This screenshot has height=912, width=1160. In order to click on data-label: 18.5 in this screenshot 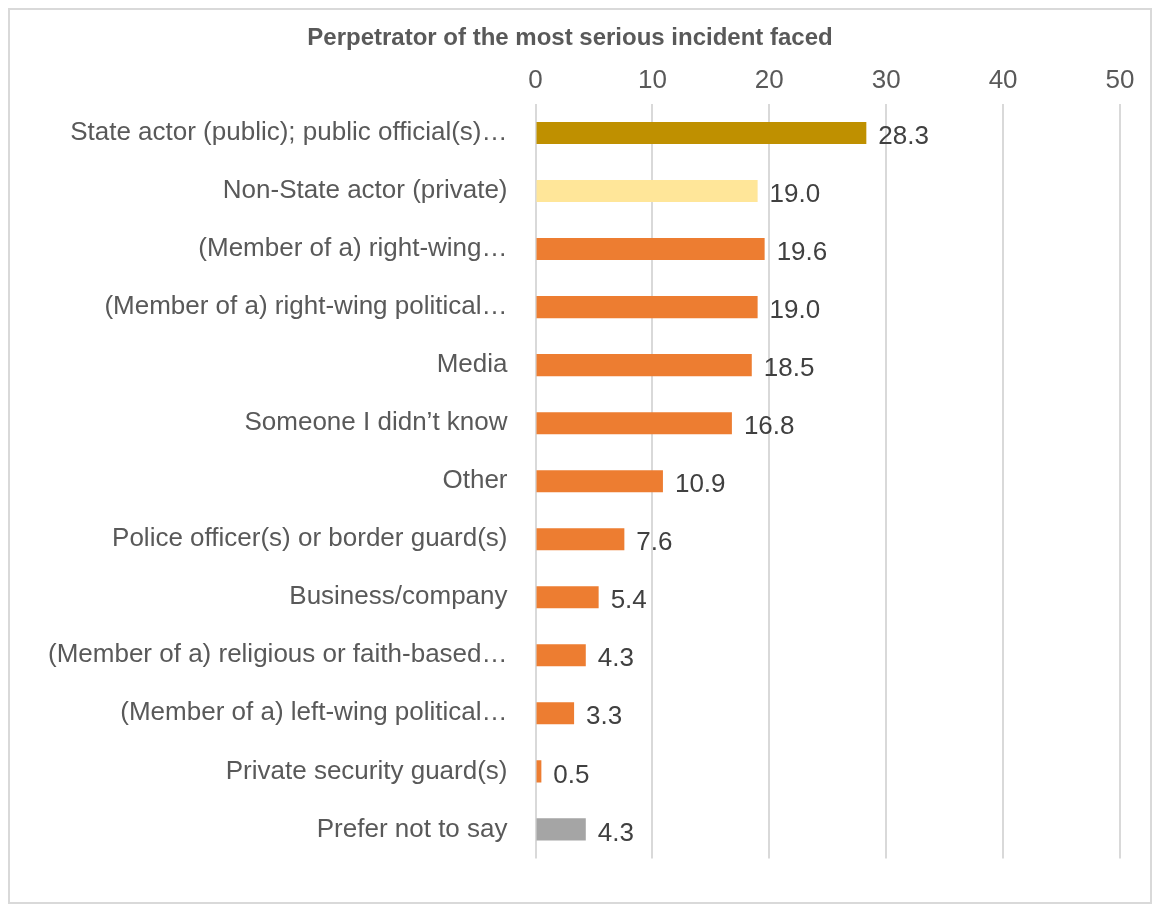, I will do `click(789, 367)`.